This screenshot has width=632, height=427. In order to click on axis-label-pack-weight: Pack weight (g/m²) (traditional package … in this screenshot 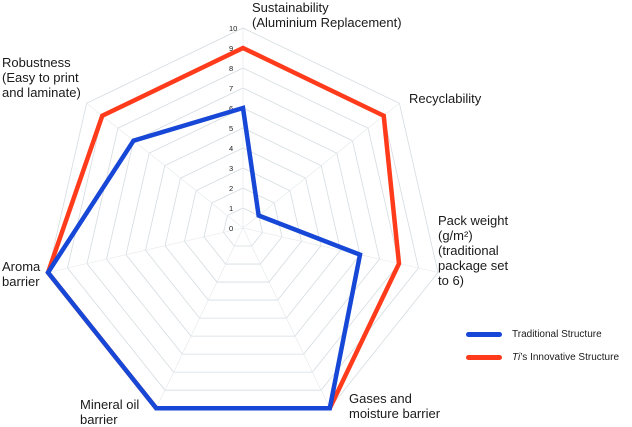, I will do `click(473, 250)`.